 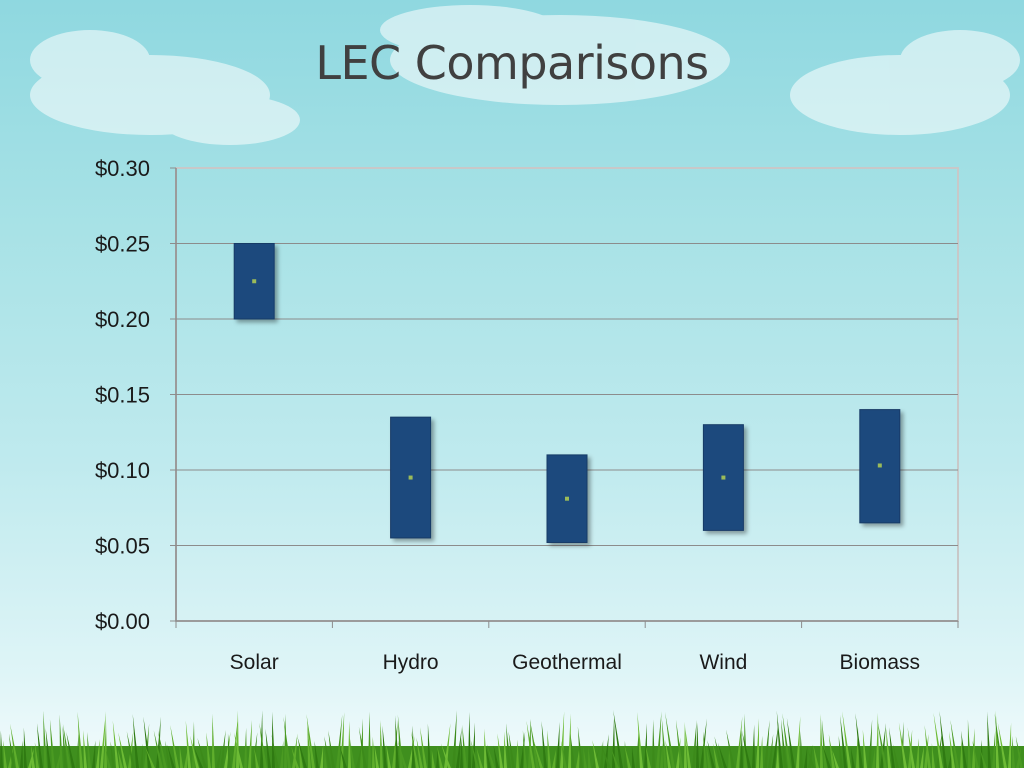 What do you see at coordinates (254, 662) in the screenshot?
I see `x-category-label: Solar` at bounding box center [254, 662].